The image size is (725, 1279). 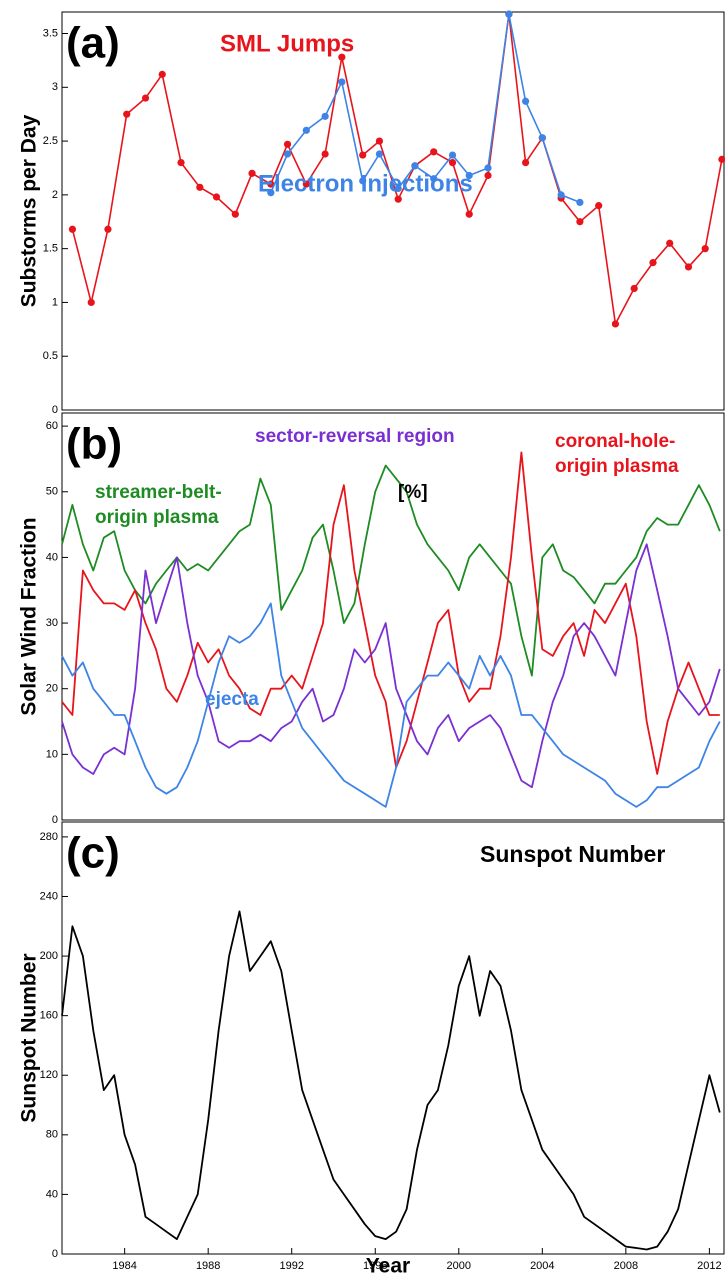 I want to click on y-tick-label: 20, so click(x=52, y=689).